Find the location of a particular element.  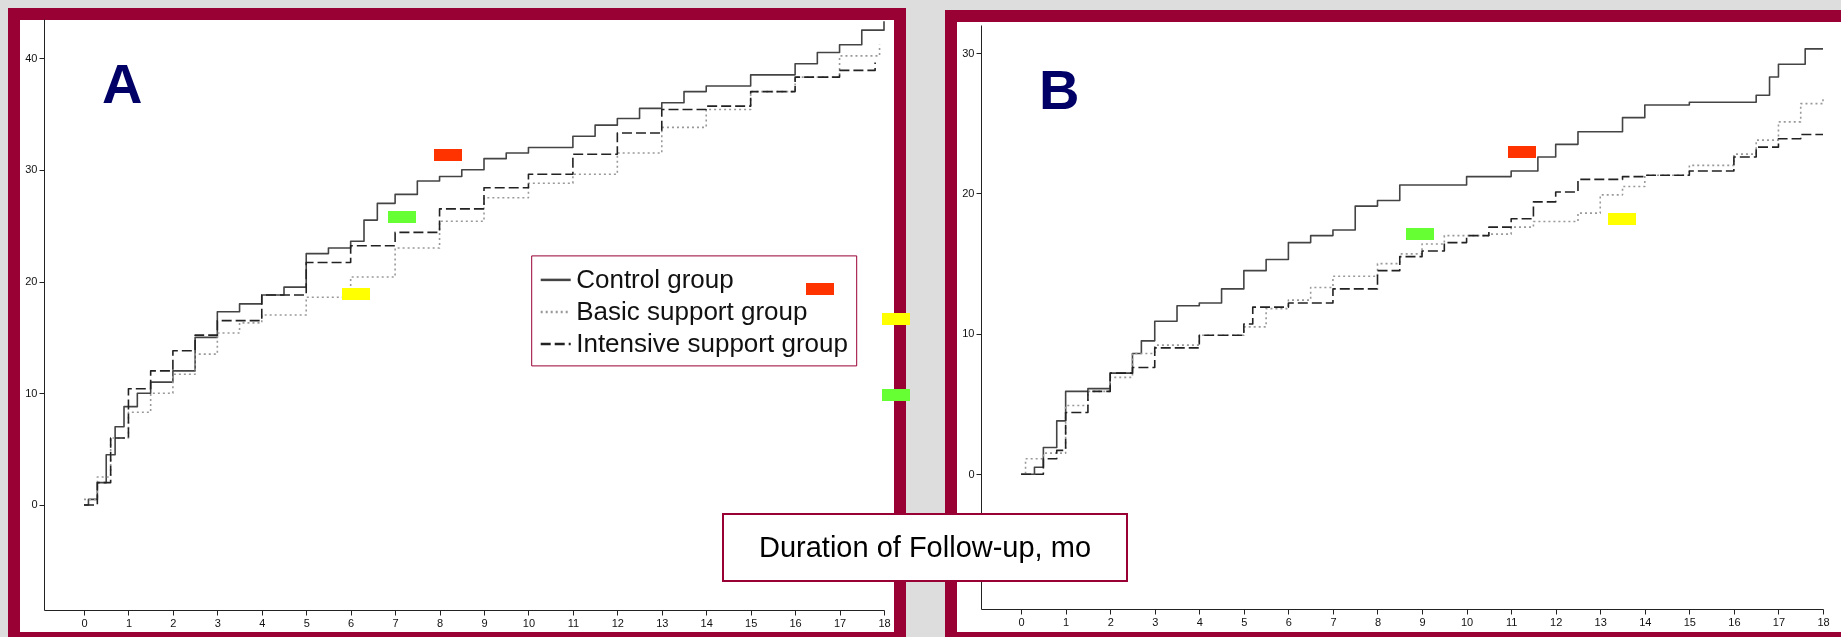

text: A is located at coordinates (122, 83).